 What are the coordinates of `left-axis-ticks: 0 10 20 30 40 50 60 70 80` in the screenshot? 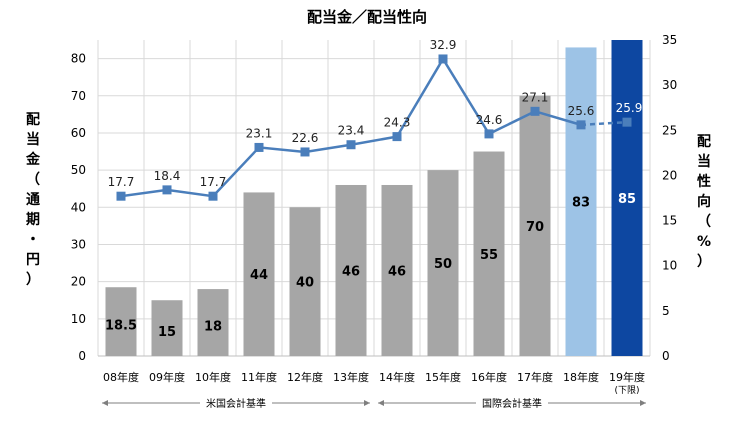 It's located at (78, 207).